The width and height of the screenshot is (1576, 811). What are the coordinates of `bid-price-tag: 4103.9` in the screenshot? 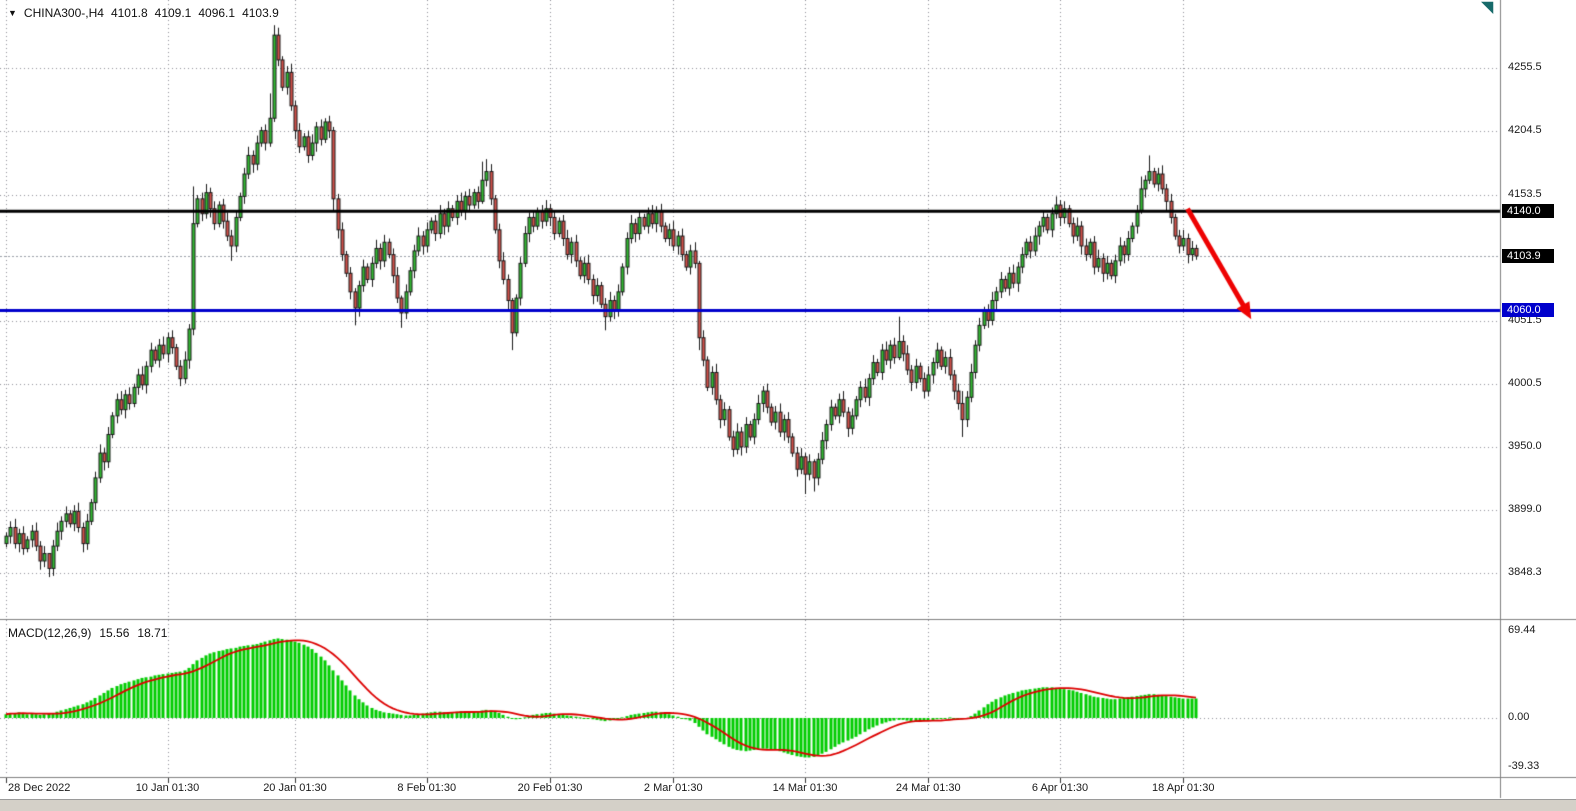 It's located at (1528, 256).